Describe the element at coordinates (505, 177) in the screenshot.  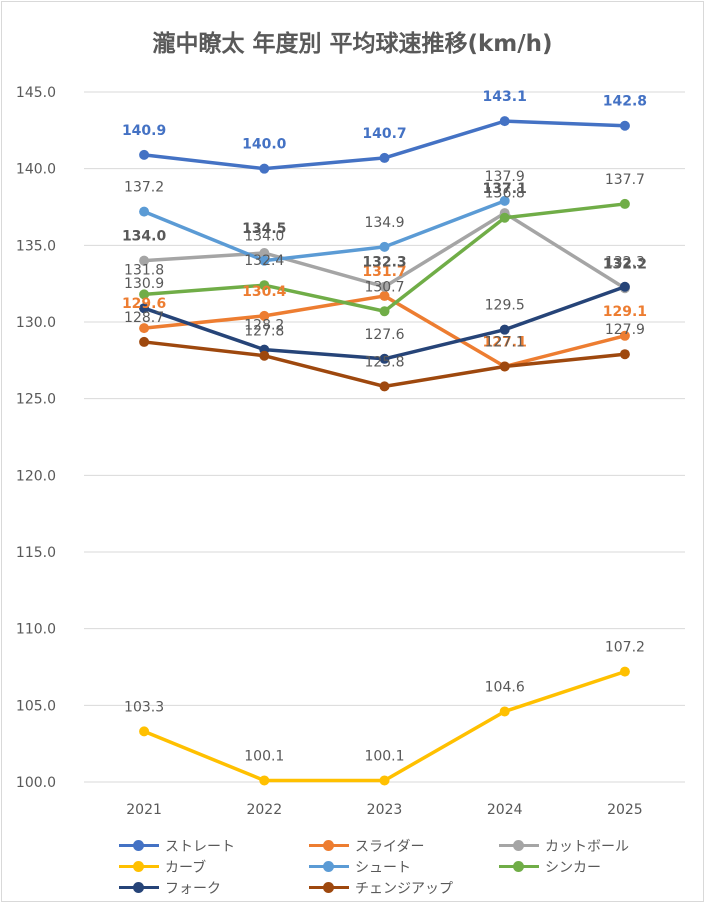
I see `data-label: 137.9` at that location.